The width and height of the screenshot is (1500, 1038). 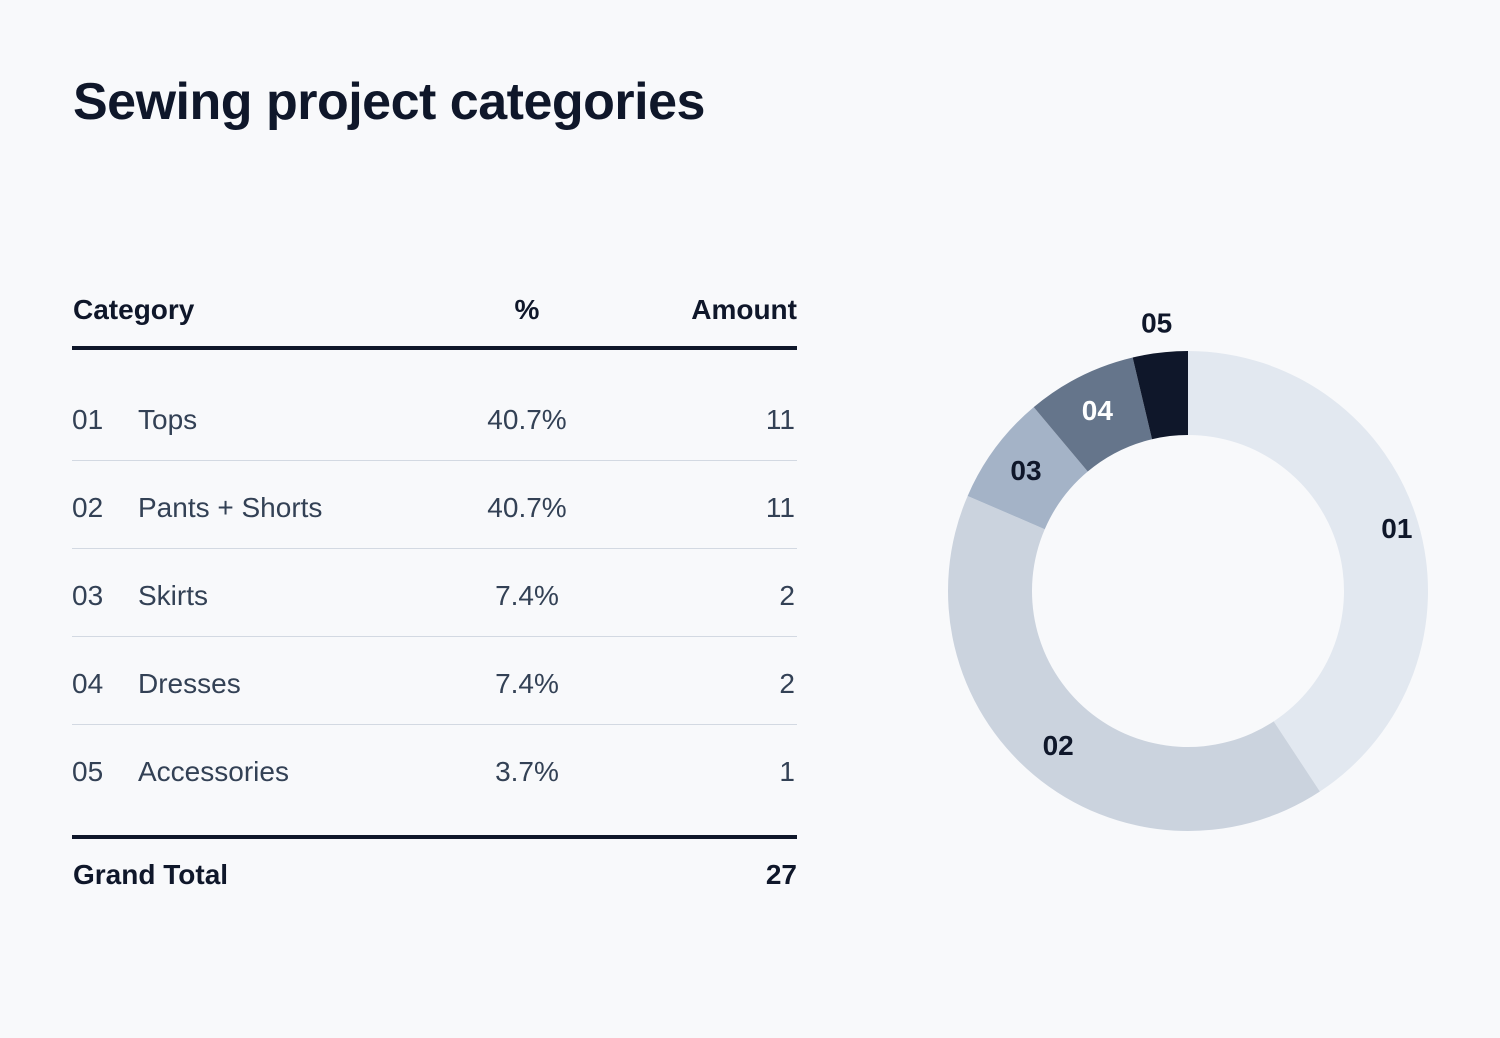 What do you see at coordinates (173, 595) in the screenshot?
I see `row-category: Skirts` at bounding box center [173, 595].